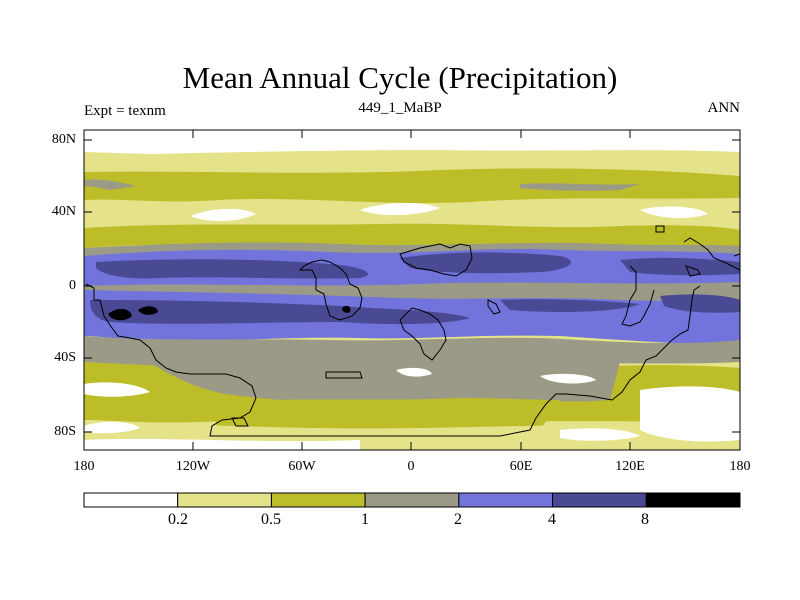  I want to click on lon-tick-60w: 60W, so click(302, 466).